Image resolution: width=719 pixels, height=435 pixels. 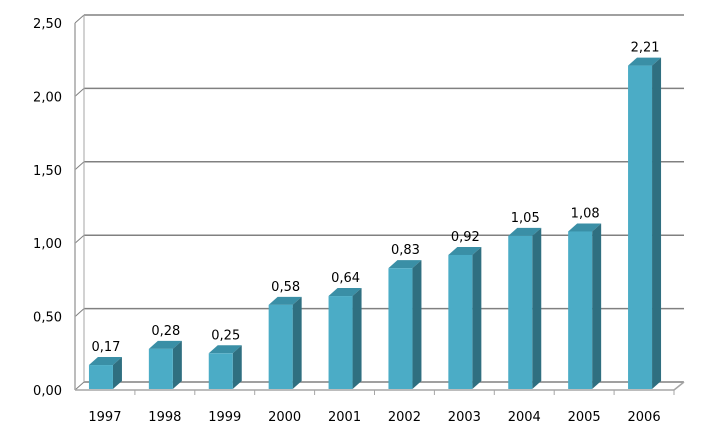 I want to click on data-label: 1,05, so click(x=525, y=218).